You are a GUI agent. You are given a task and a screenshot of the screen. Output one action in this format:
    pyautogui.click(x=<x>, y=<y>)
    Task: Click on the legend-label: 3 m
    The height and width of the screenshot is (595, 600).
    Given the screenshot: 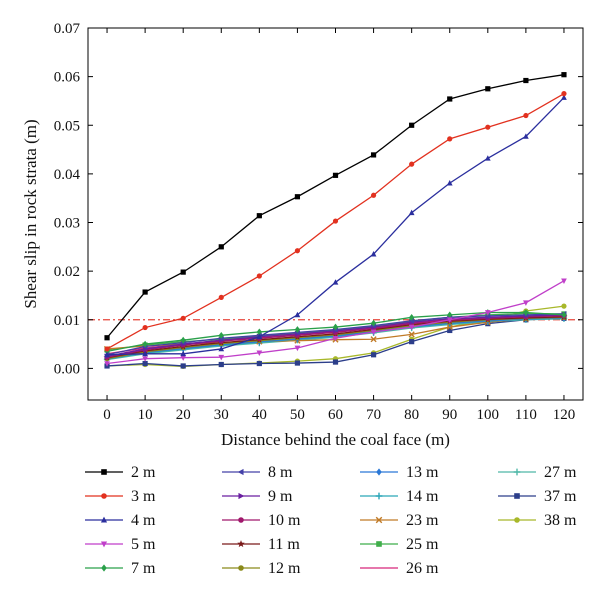 What is the action you would take?
    pyautogui.click(x=143, y=496)
    